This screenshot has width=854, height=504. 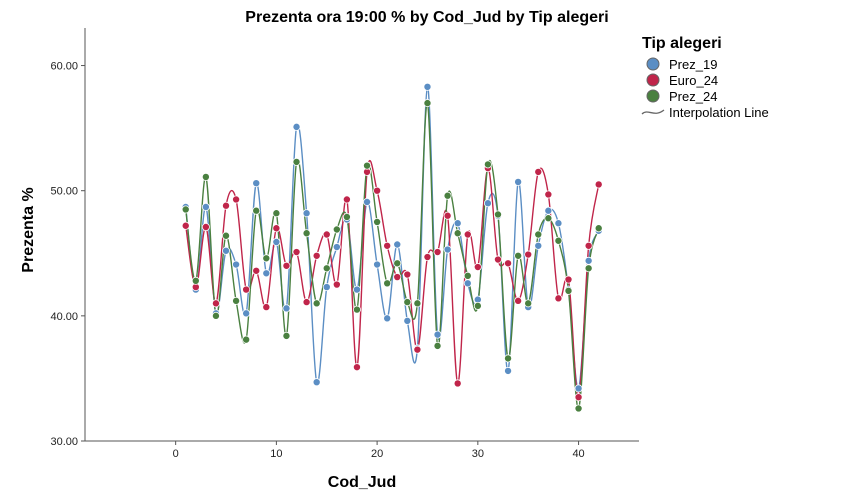 What do you see at coordinates (693, 96) in the screenshot?
I see `legend-label: Prez_24` at bounding box center [693, 96].